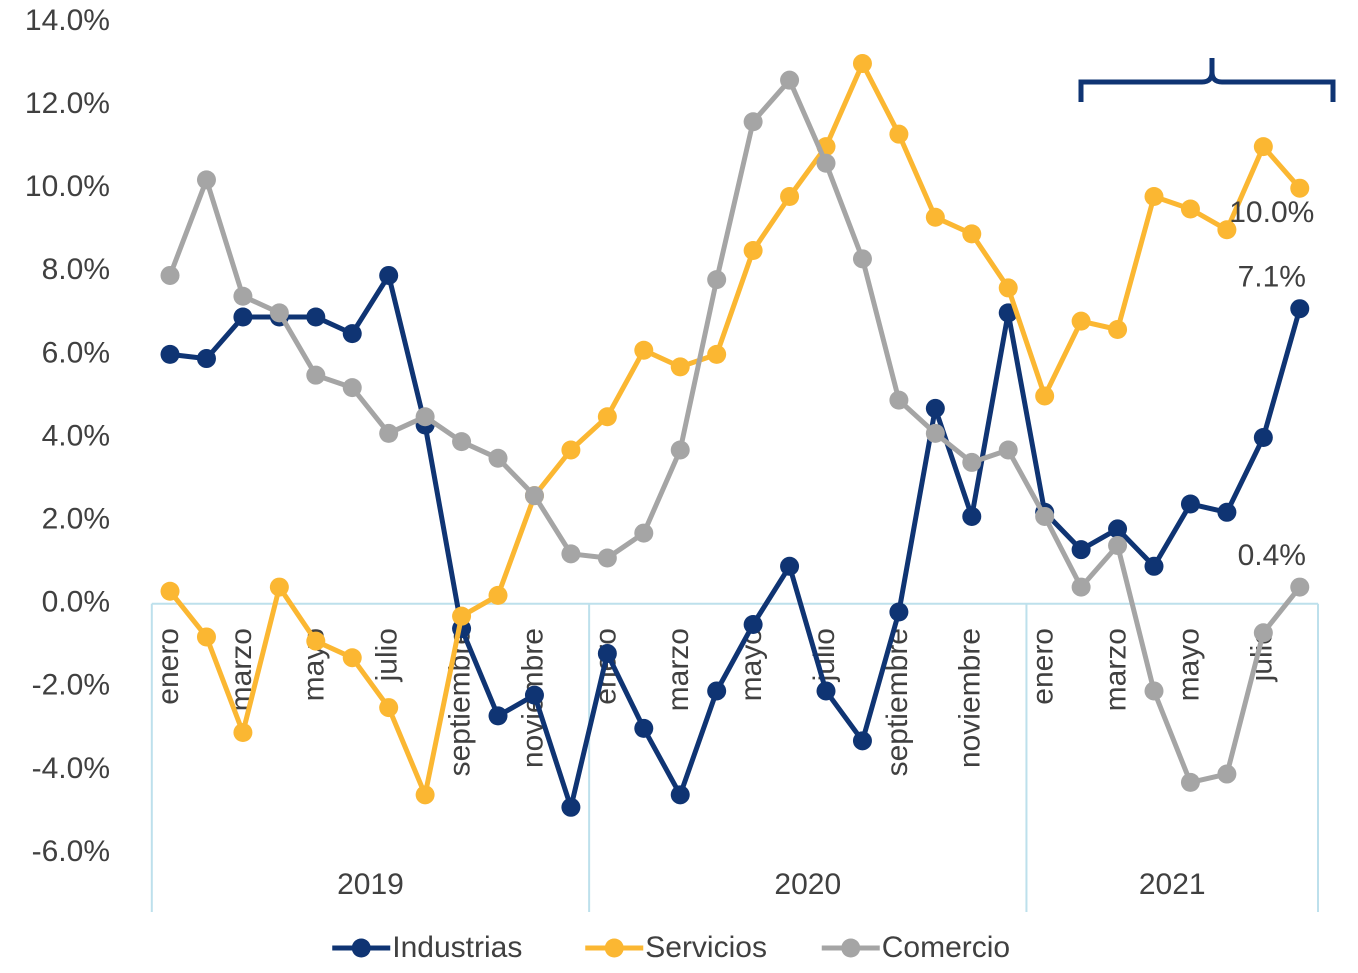 The height and width of the screenshot is (973, 1358). What do you see at coordinates (67, 20) in the screenshot?
I see `y-tick-label: 14.0%` at bounding box center [67, 20].